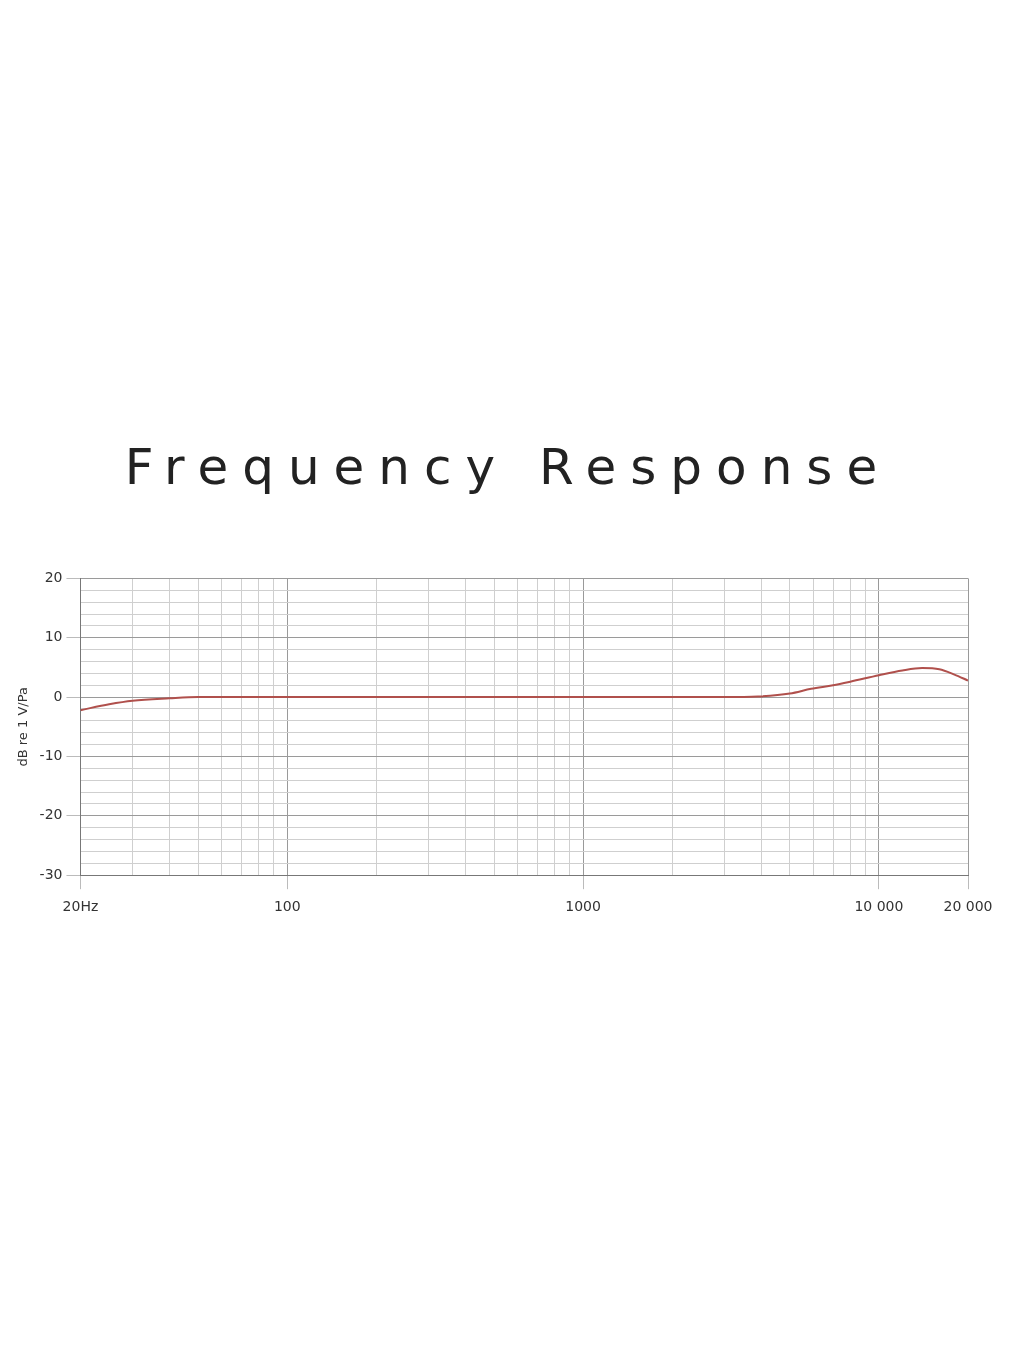  I want to click on y-tick-label: 0, so click(58, 695).